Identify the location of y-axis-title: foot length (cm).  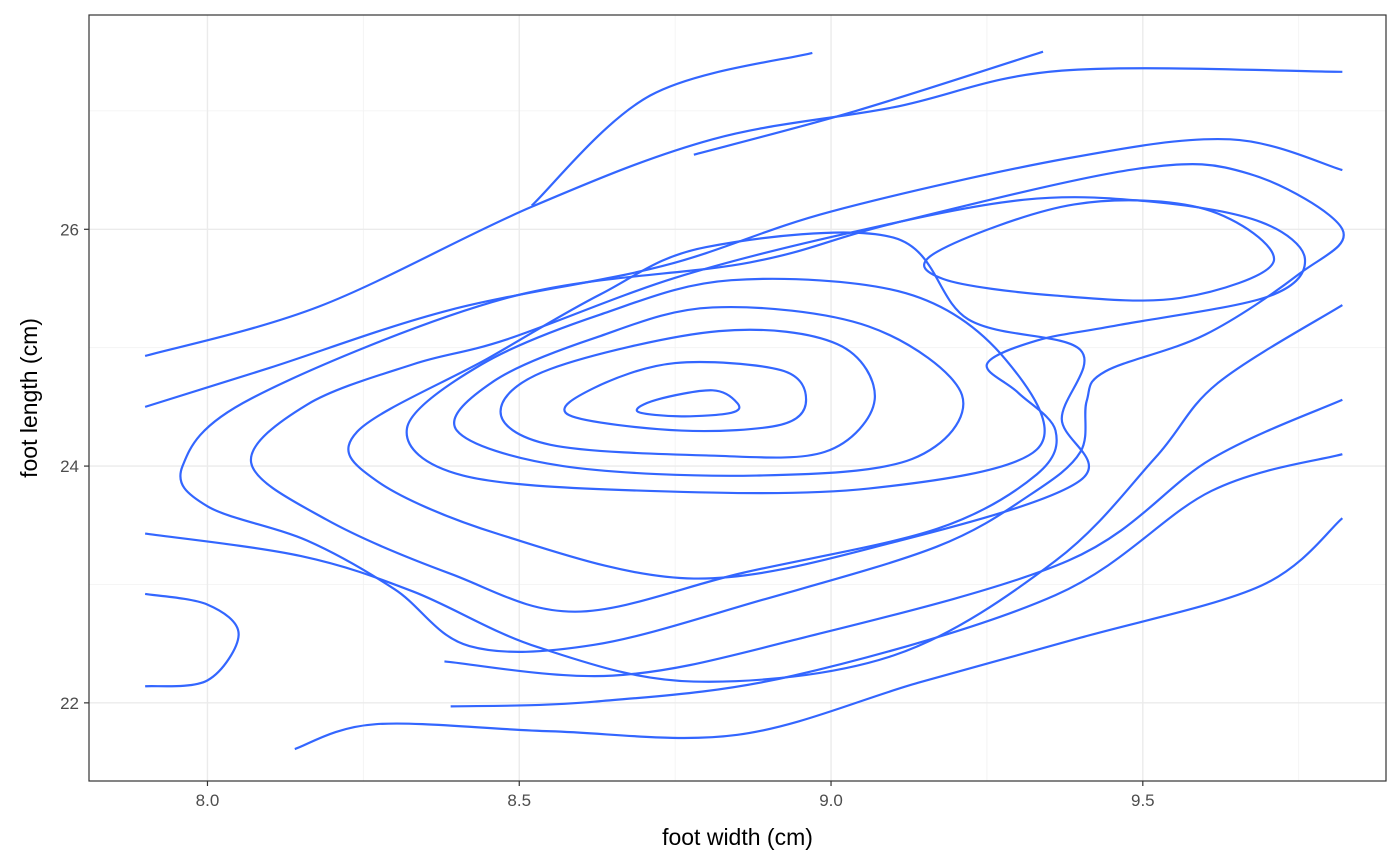
(29, 398).